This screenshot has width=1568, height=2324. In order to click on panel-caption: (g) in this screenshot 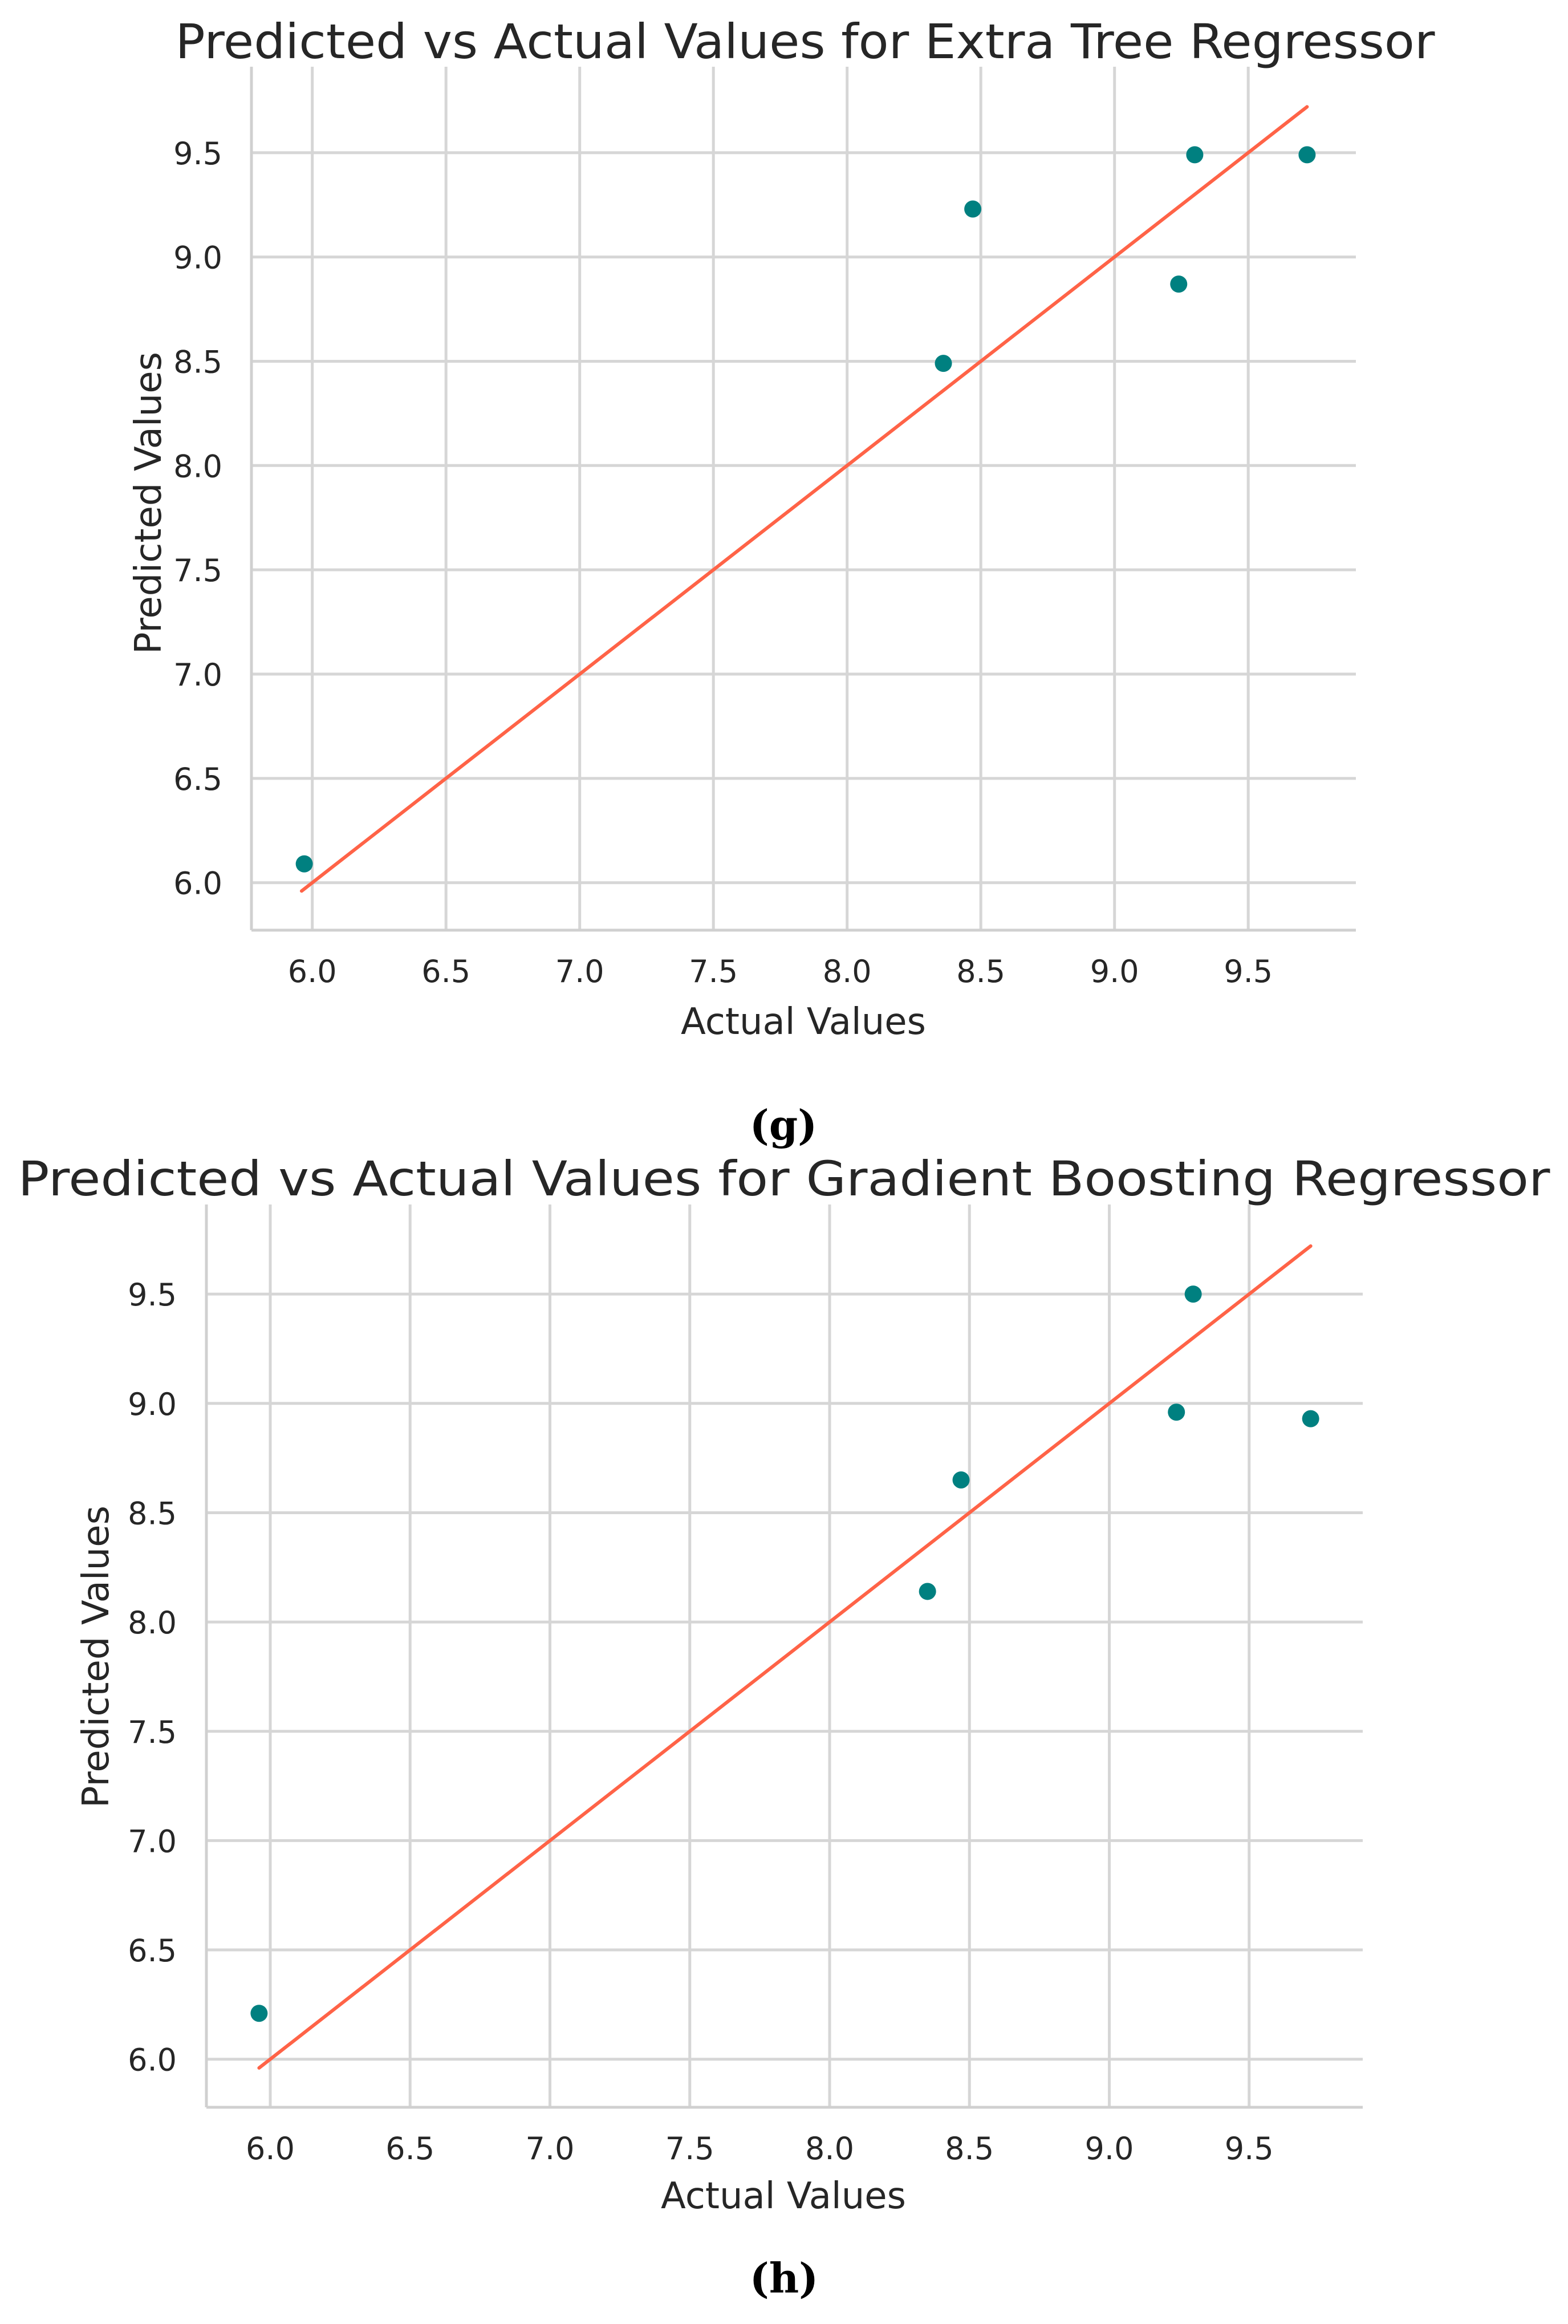, I will do `click(784, 1125)`.